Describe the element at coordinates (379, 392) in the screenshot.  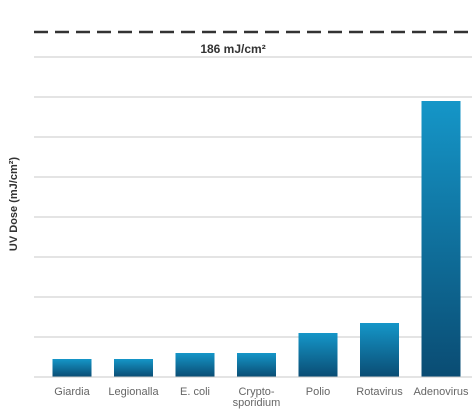
I see `x-tick-label: Rotavirus` at that location.